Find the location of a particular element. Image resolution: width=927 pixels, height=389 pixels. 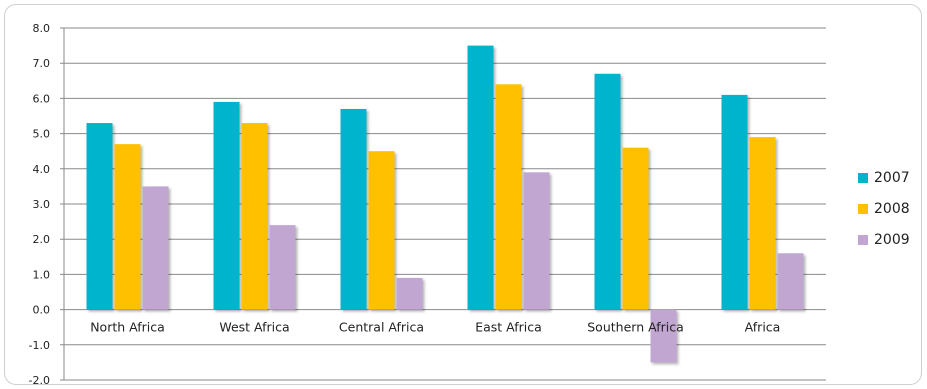

x-category-label: Africa is located at coordinates (763, 327).